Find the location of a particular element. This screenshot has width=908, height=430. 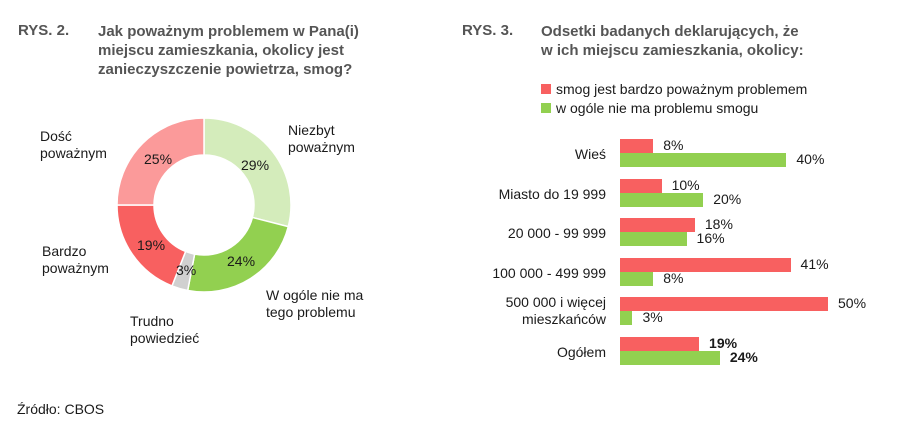

legend-label-smog: smog jest bardzo poważnym problemem is located at coordinates (682, 89).